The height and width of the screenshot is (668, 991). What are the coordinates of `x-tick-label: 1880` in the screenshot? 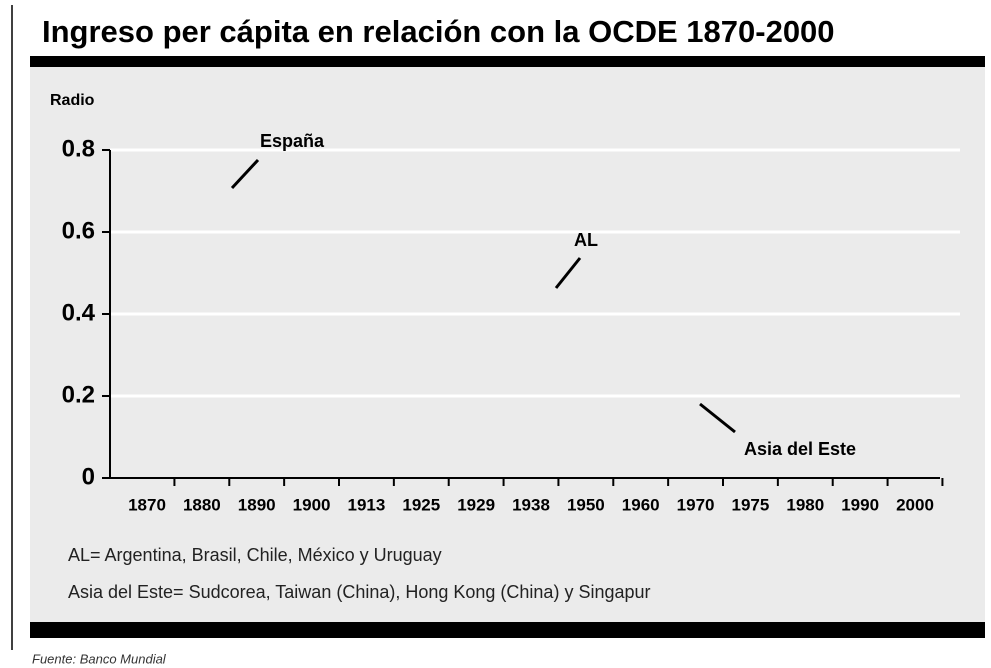 It's located at (202, 504).